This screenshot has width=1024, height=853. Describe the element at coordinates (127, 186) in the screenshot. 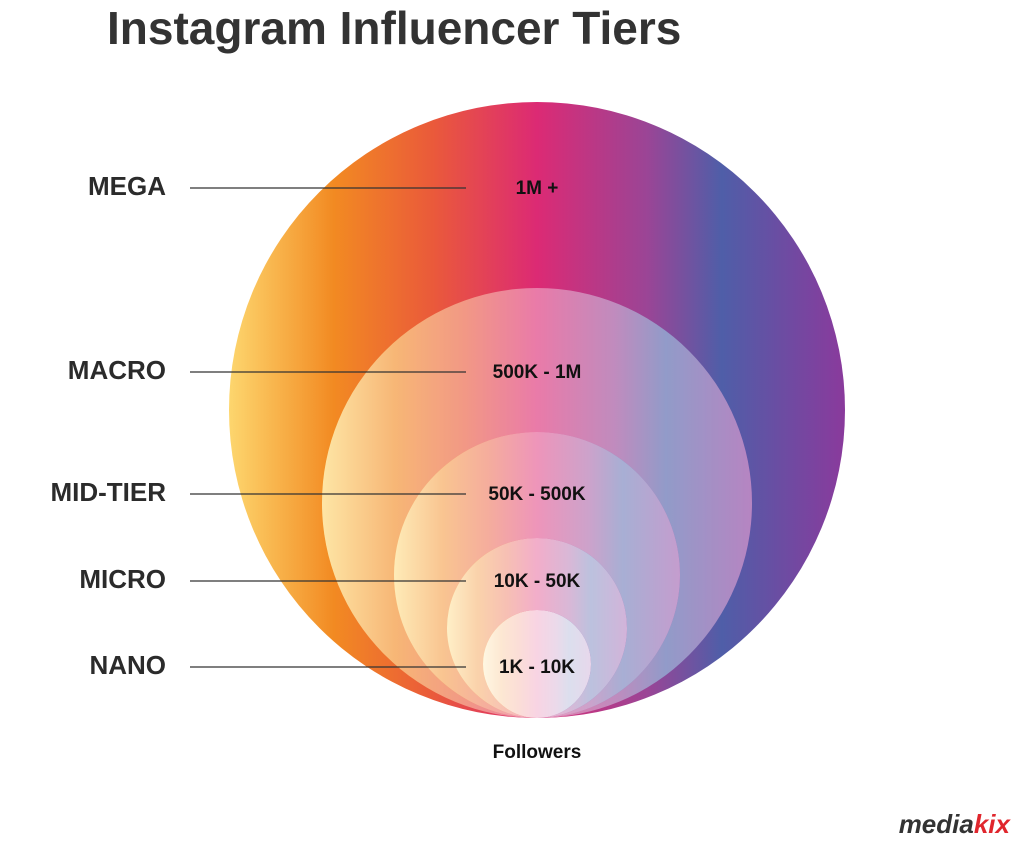

I see `tier-label: MEGA` at that location.